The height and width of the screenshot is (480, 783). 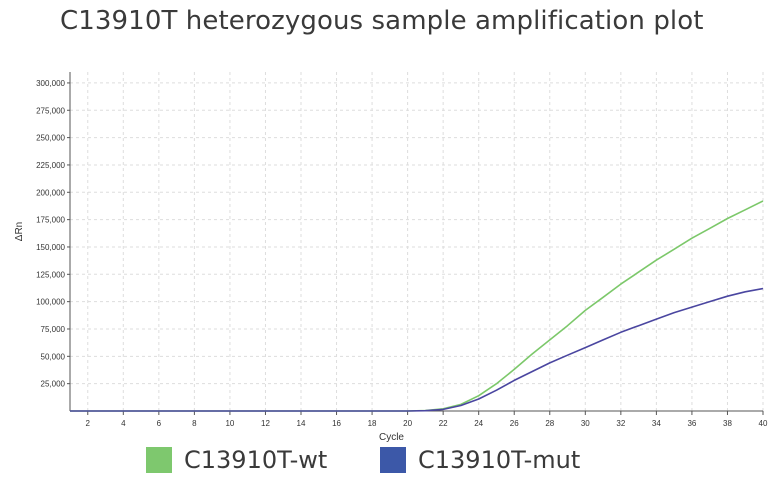 What do you see at coordinates (194, 423) in the screenshot?
I see `x-tick-label: 8` at bounding box center [194, 423].